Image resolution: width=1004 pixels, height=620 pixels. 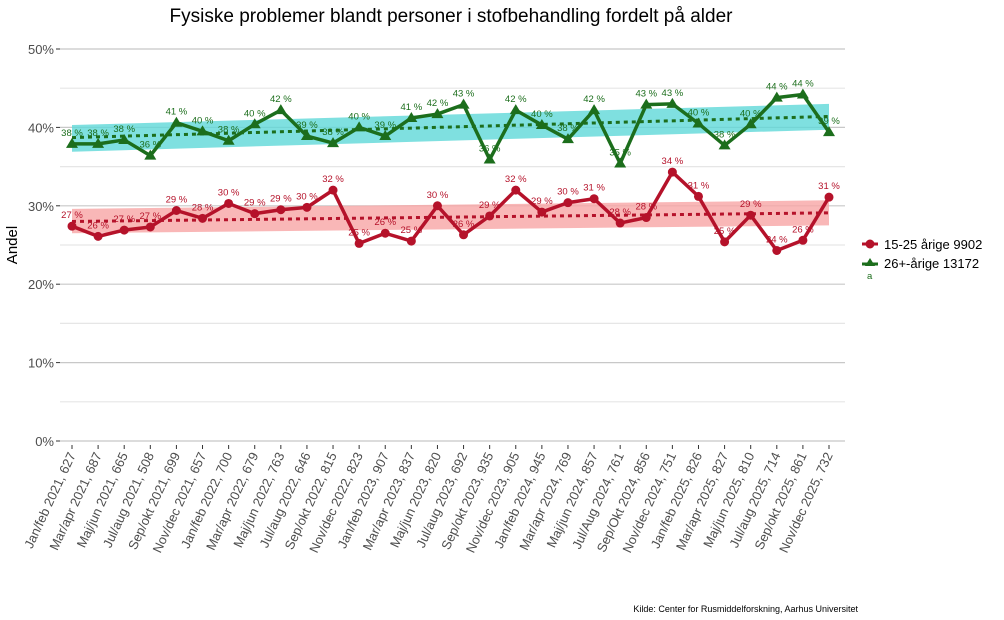 I want to click on data-label: 42 %, so click(x=281, y=99).